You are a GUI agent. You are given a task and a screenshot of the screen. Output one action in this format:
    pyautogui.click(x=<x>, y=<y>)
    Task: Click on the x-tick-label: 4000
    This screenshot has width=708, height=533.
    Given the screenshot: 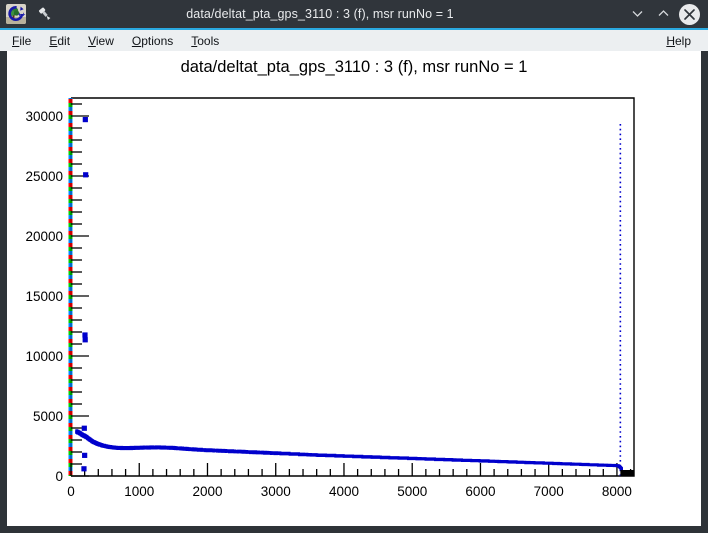 What is the action you would take?
    pyautogui.click(x=344, y=491)
    